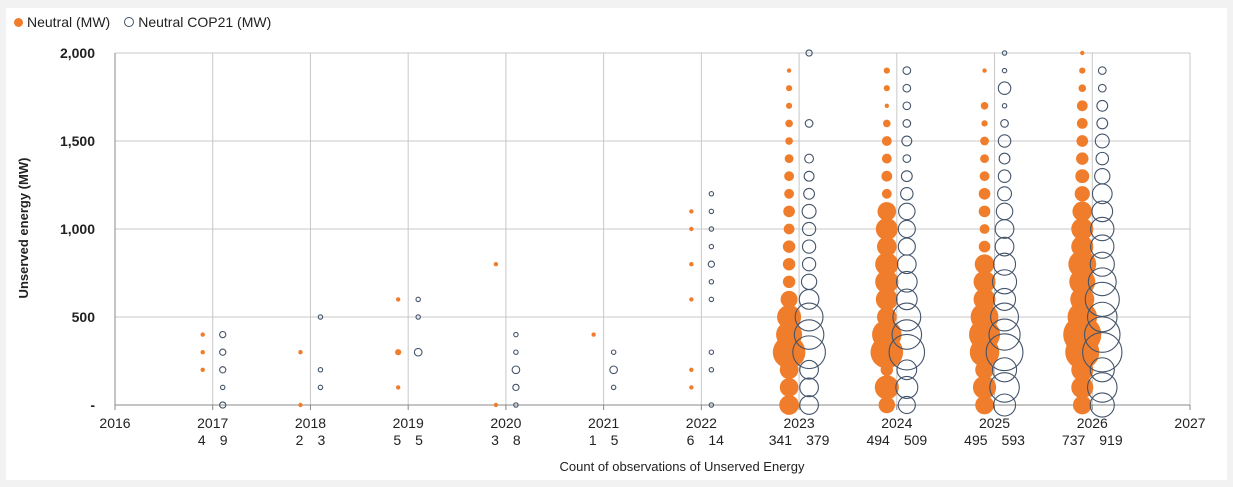 This screenshot has height=487, width=1233. Describe the element at coordinates (408, 423) in the screenshot. I see `x-tick-label: 2019` at that location.